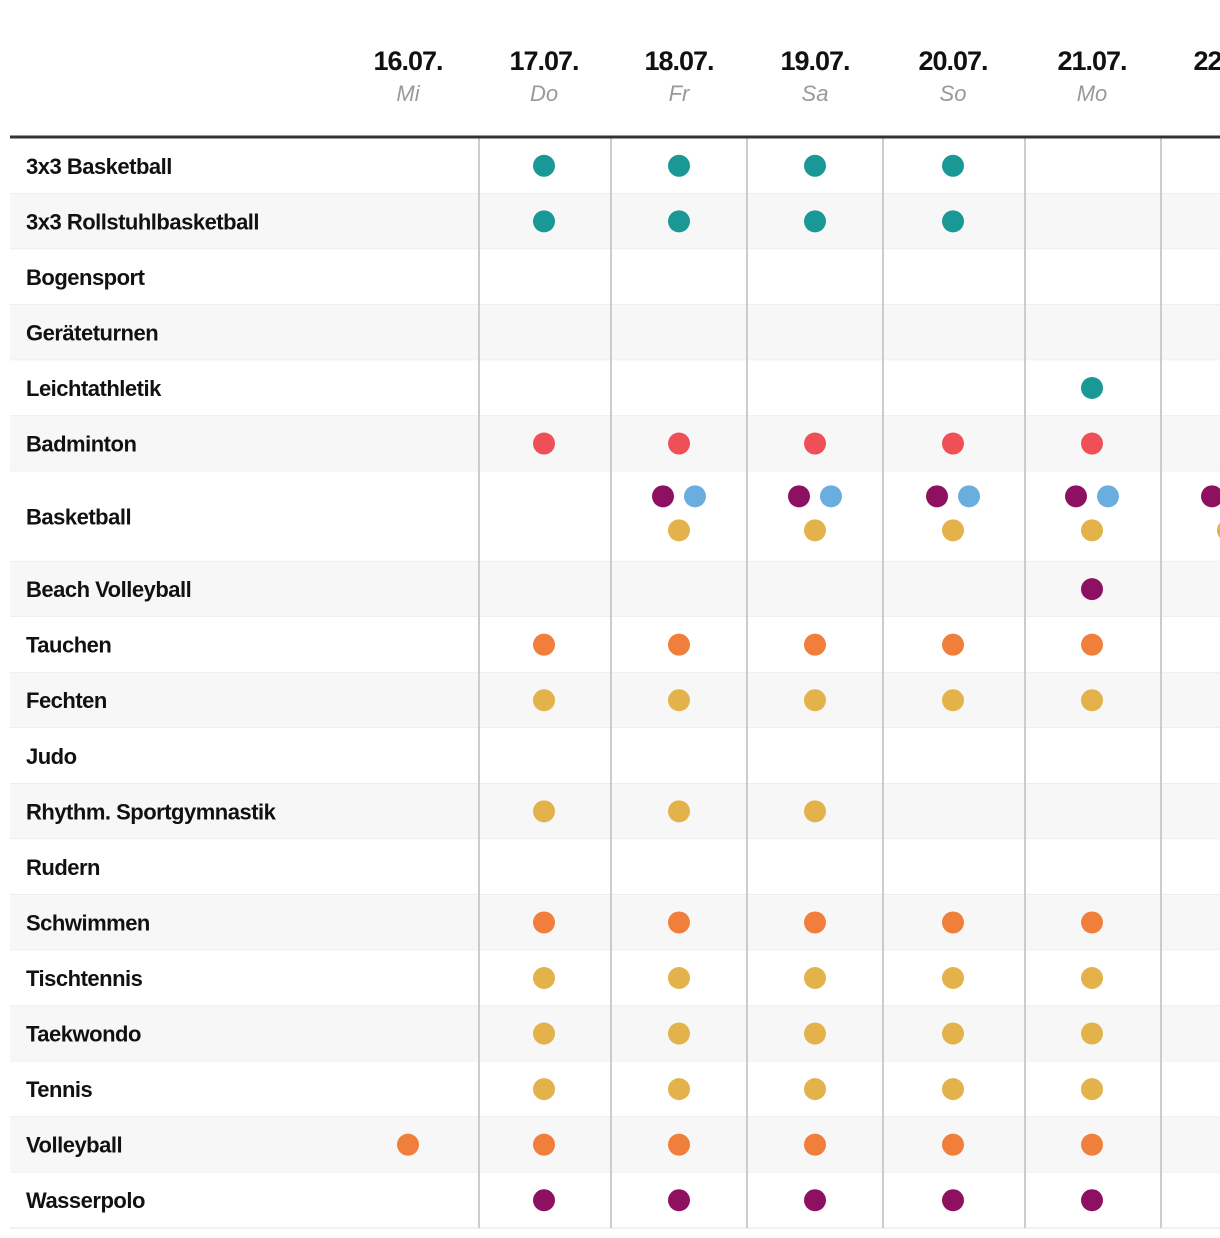  What do you see at coordinates (1206, 61) in the screenshot?
I see `date-label: 22.07.` at bounding box center [1206, 61].